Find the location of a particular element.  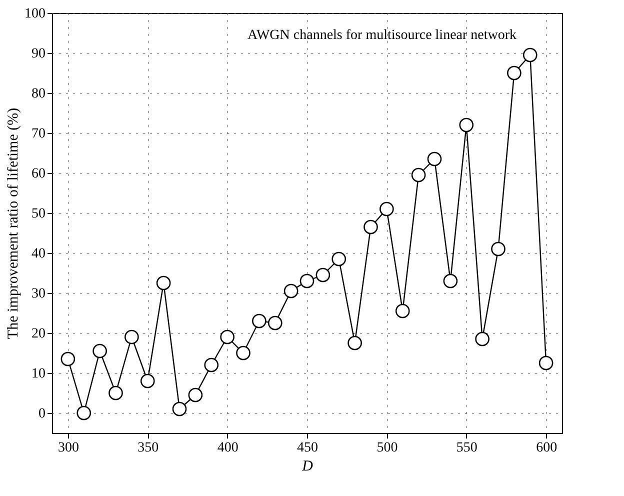

y-tick-label: 10 is located at coordinates (39, 374).